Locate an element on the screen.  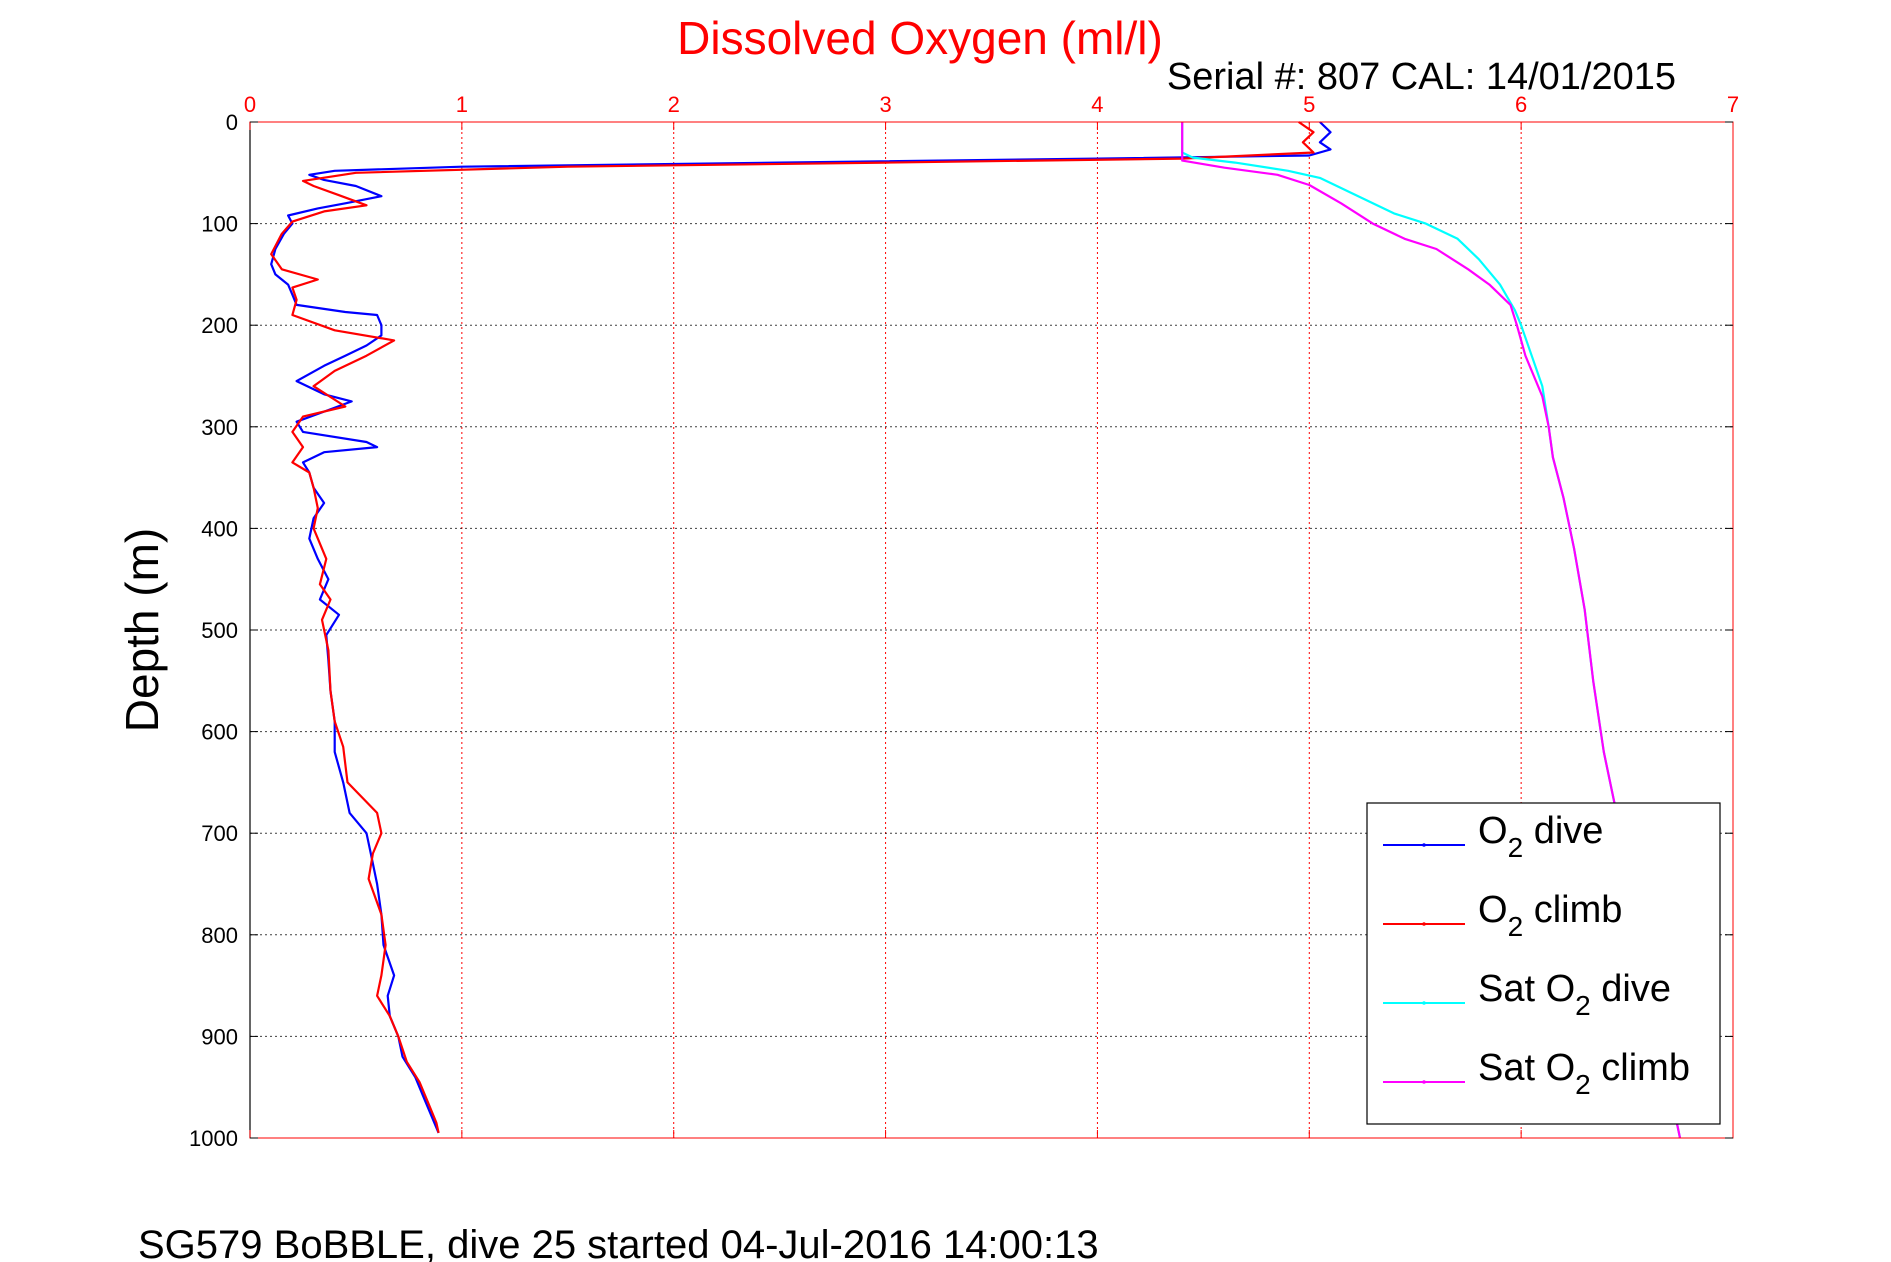
legend-marker-sat-o2-dive is located at coordinates (1424, 1003).